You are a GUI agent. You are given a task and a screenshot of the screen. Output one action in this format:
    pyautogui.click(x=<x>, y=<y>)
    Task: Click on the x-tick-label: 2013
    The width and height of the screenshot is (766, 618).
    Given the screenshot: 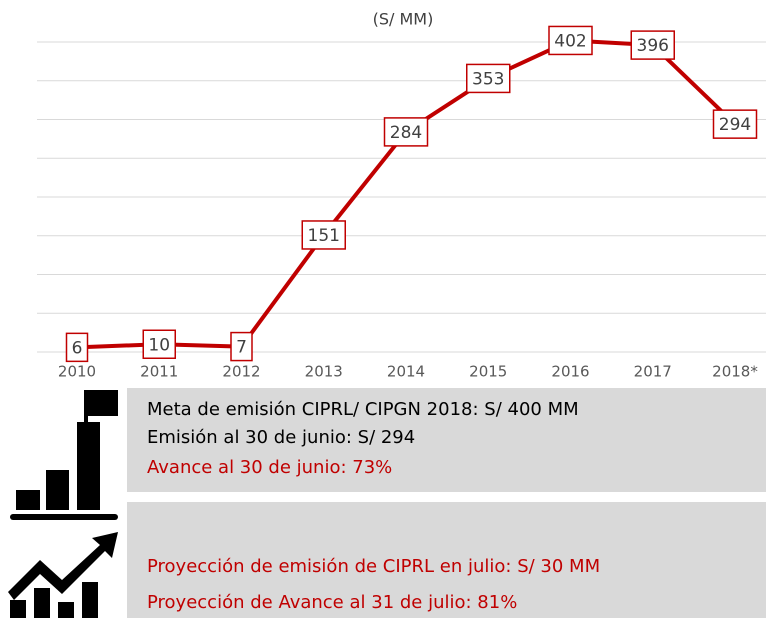 What is the action you would take?
    pyautogui.click(x=324, y=372)
    